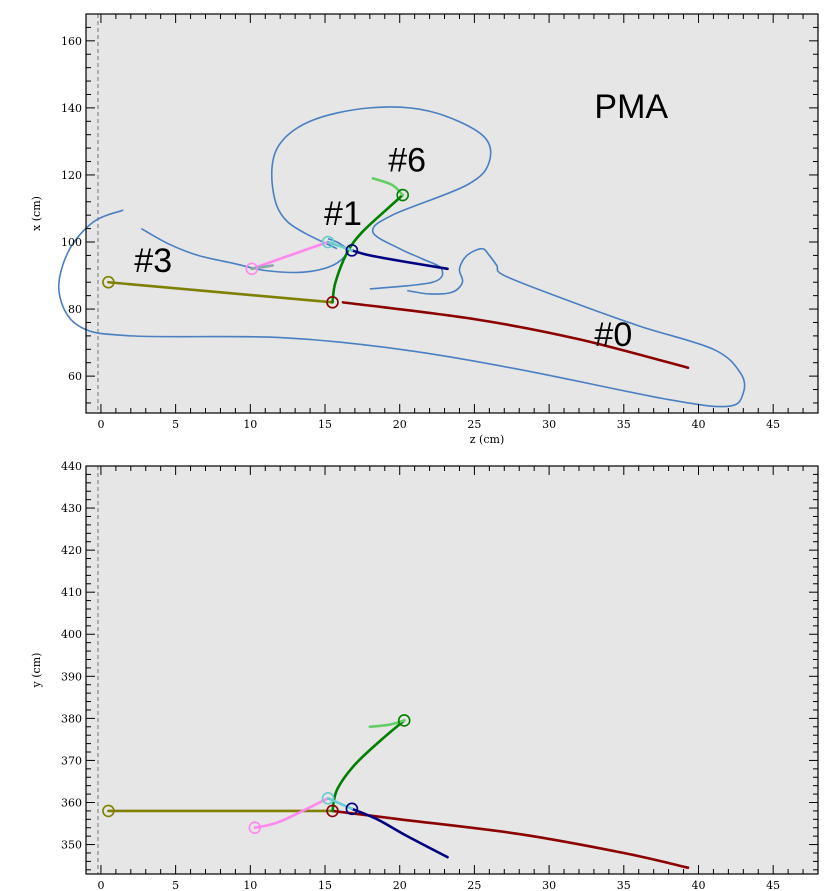 This screenshot has width=833, height=891. Describe the element at coordinates (75, 376) in the screenshot. I see `y-tick-label: 60` at that location.